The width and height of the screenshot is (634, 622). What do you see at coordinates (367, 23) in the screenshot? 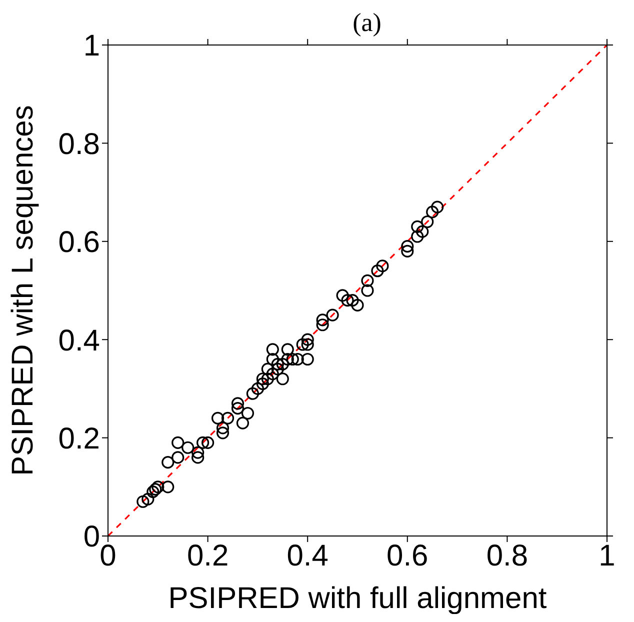
I see `chart-title: (a)` at bounding box center [367, 23].